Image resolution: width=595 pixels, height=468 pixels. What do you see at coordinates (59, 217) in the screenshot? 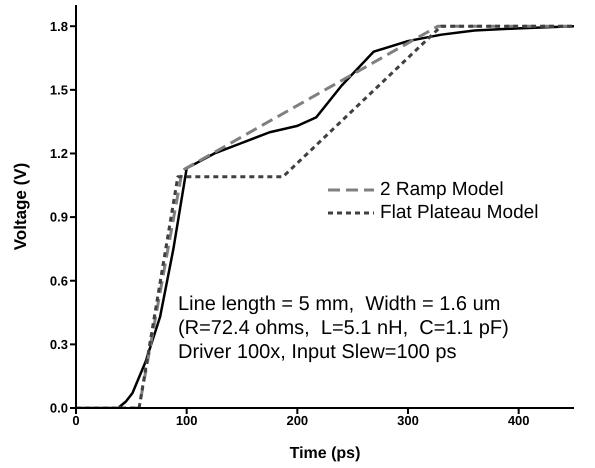
I see `y-tick-label: 0.9` at bounding box center [59, 217].